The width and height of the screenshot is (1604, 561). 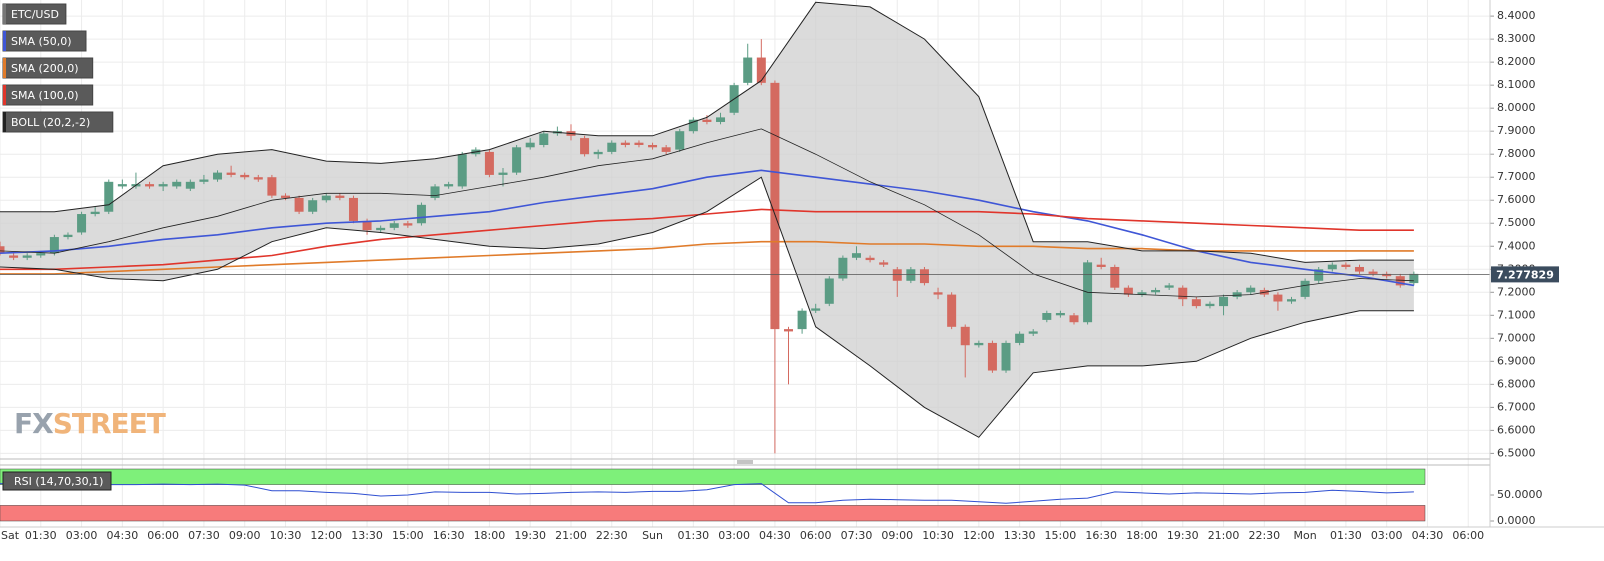 I want to click on x-tick-label: 22:30, so click(x=1264, y=535).